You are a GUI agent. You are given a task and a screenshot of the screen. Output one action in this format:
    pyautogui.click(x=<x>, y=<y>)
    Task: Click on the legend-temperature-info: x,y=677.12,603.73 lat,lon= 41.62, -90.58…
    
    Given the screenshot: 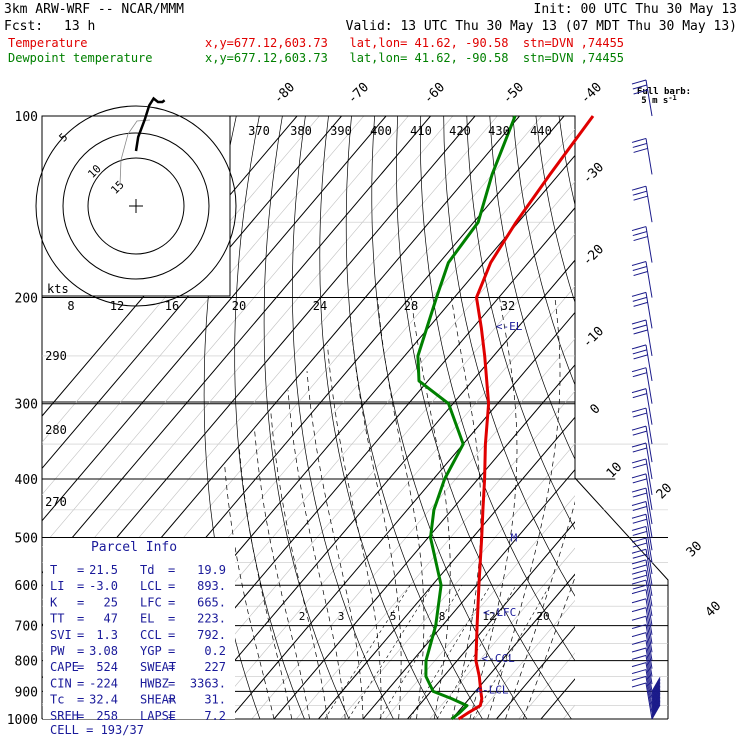 What is the action you would take?
    pyautogui.click(x=414, y=43)
    